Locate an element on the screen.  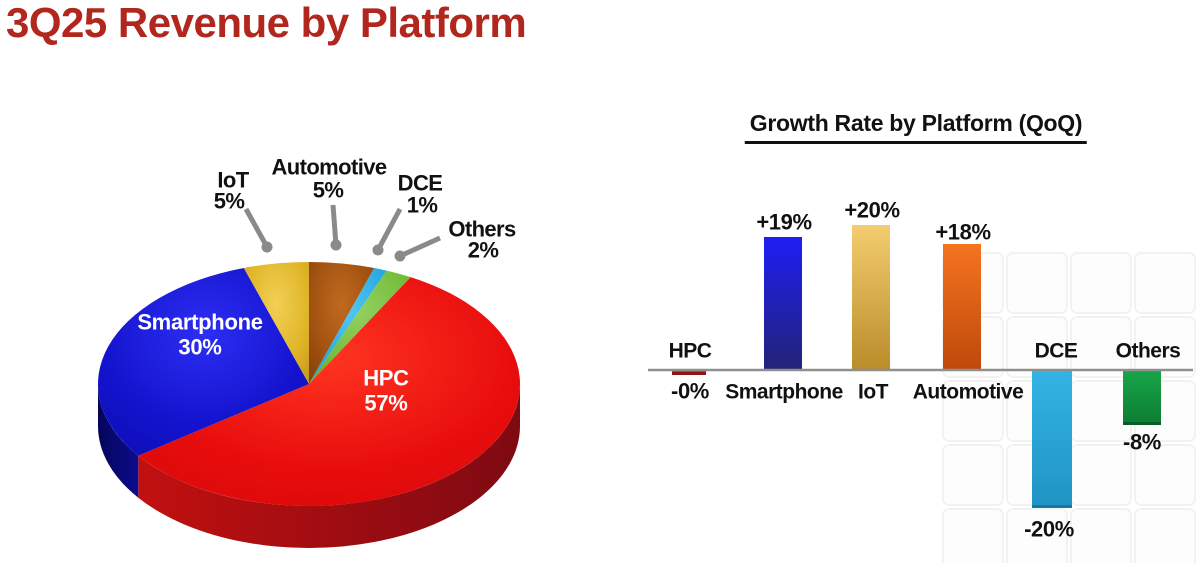
pie-label-iot: IoT is located at coordinates (233, 180).